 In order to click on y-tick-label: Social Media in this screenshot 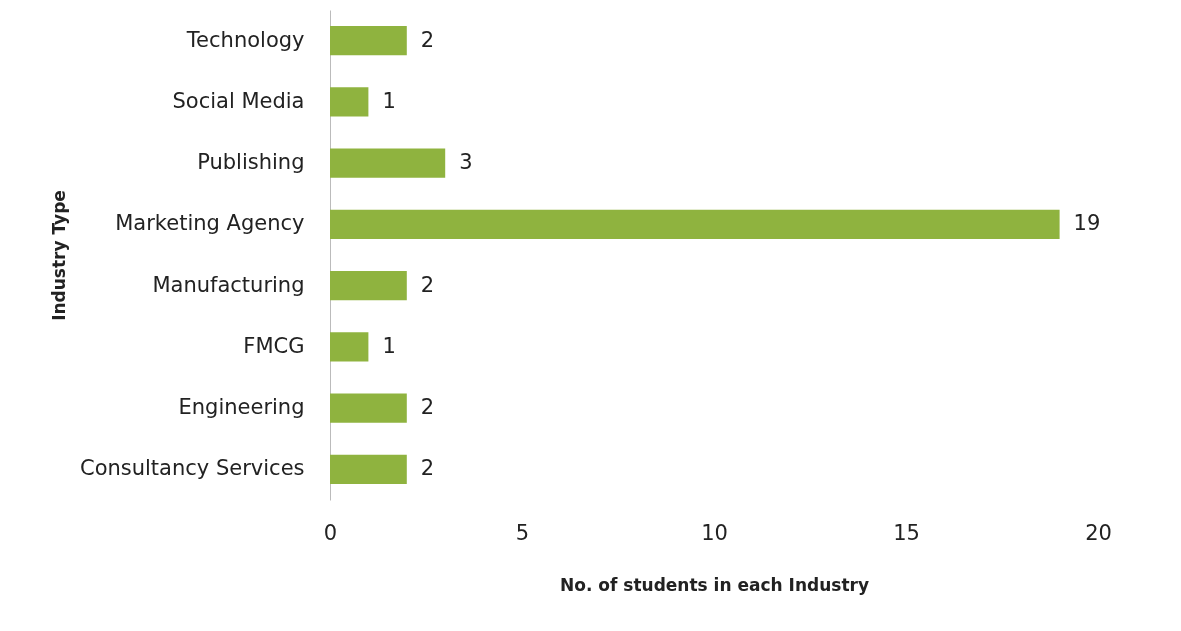, I will do `click(238, 100)`.